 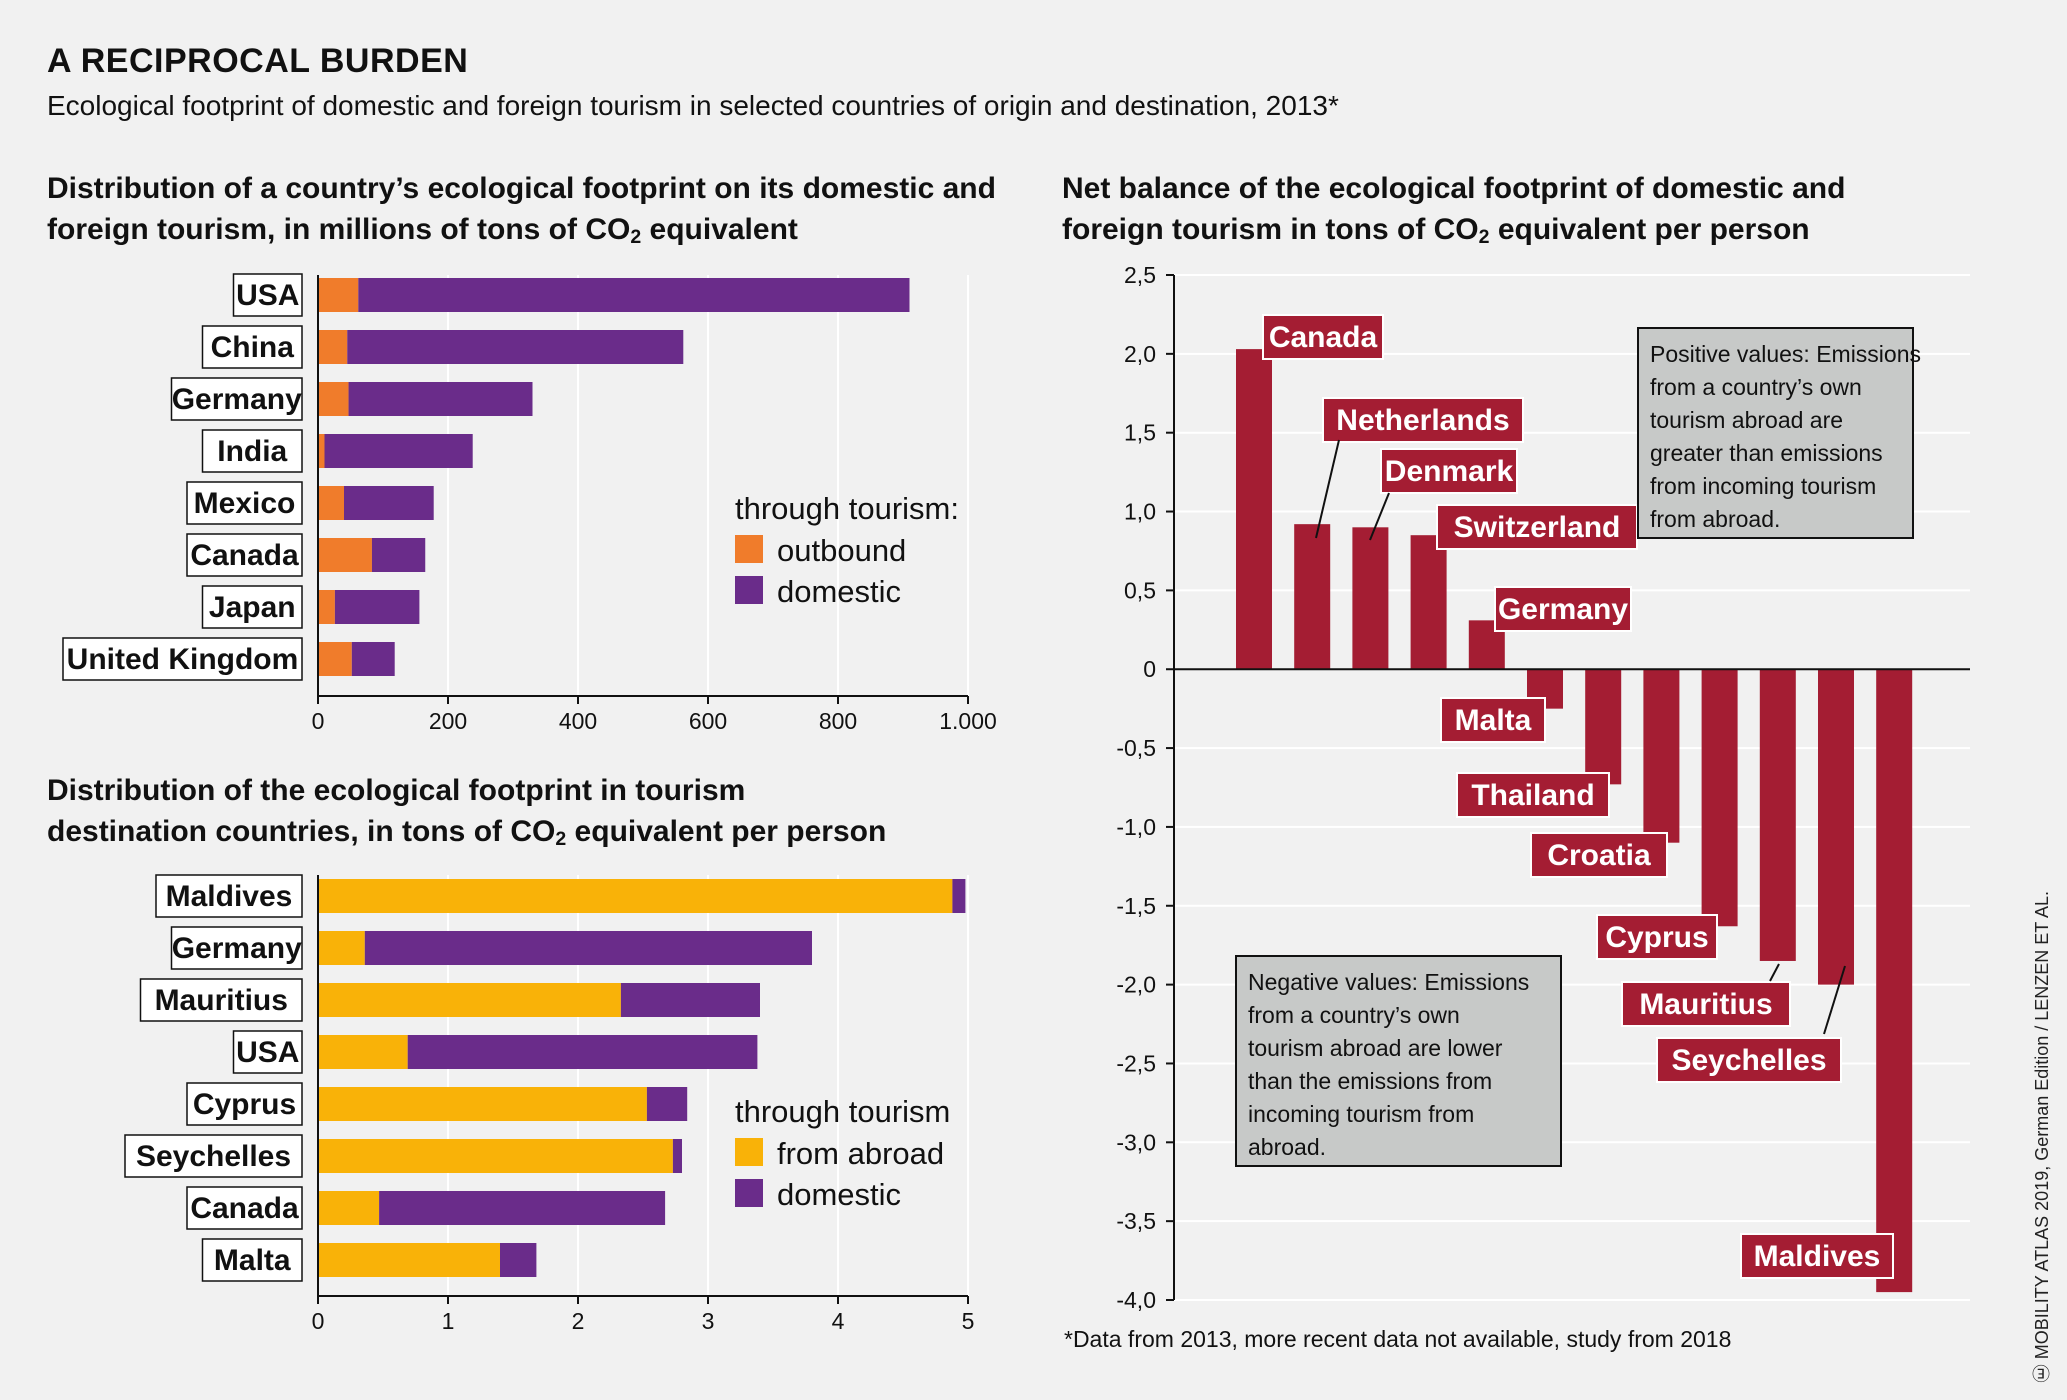 What do you see at coordinates (321, 451) in the screenshot?
I see `chart1-bar-india-outbound` at bounding box center [321, 451].